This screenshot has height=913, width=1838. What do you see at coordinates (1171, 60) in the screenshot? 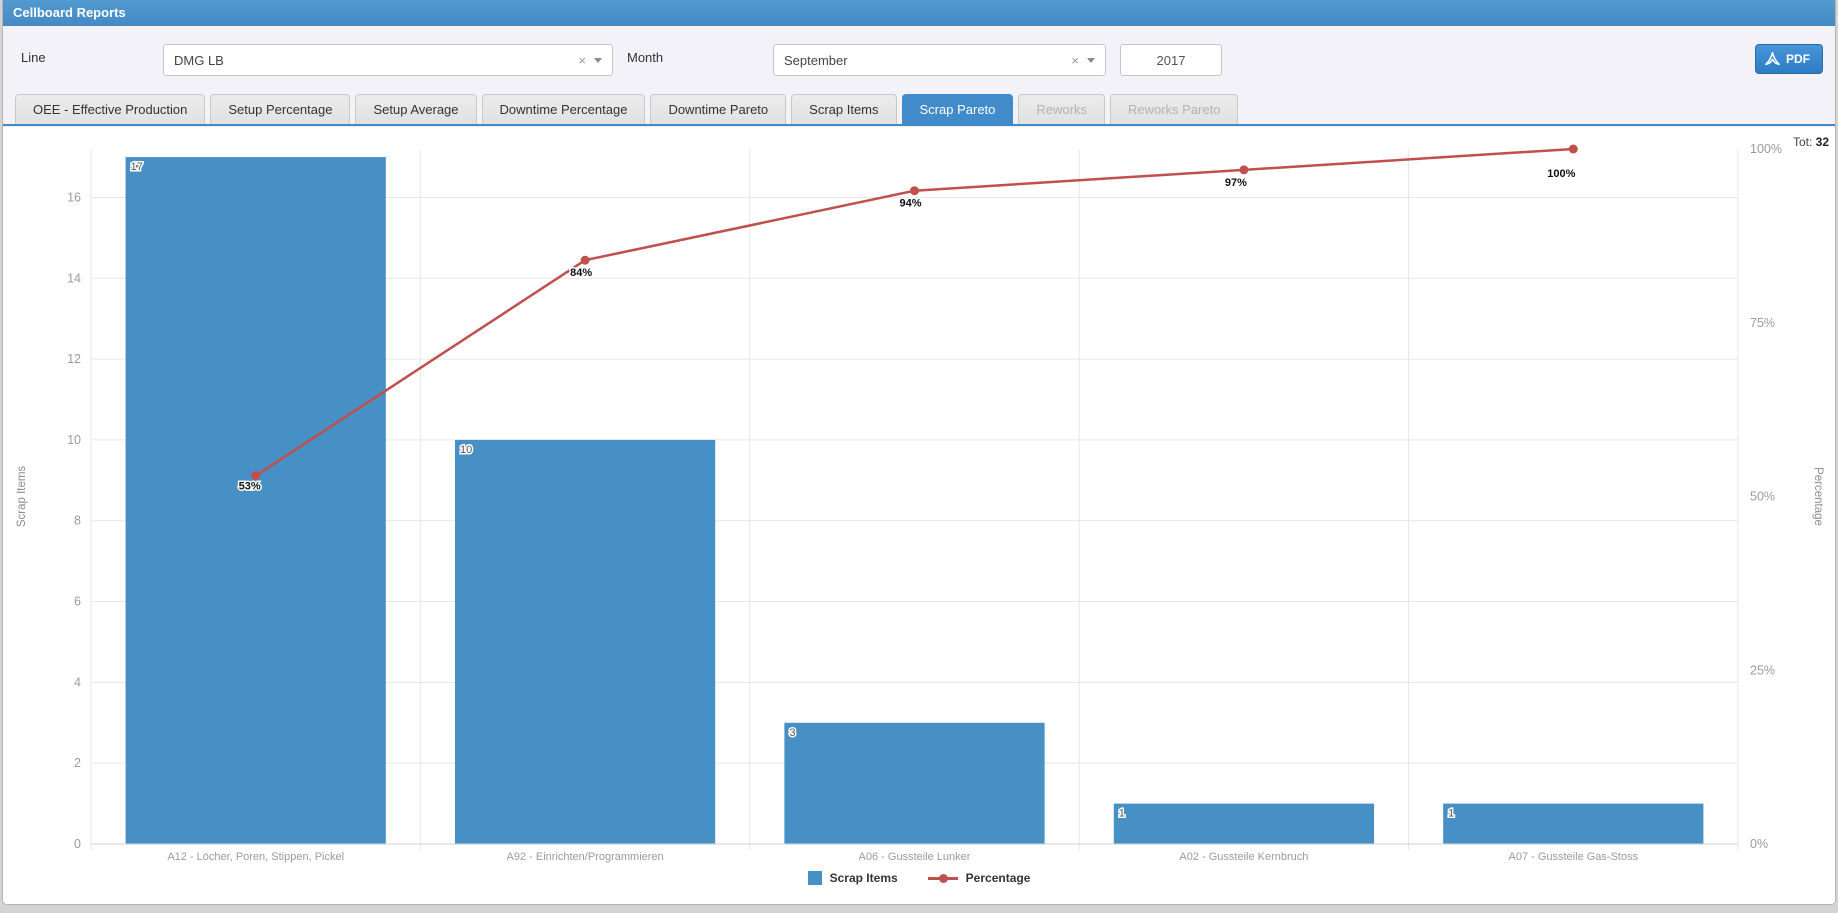
I see `year-input` at bounding box center [1171, 60].